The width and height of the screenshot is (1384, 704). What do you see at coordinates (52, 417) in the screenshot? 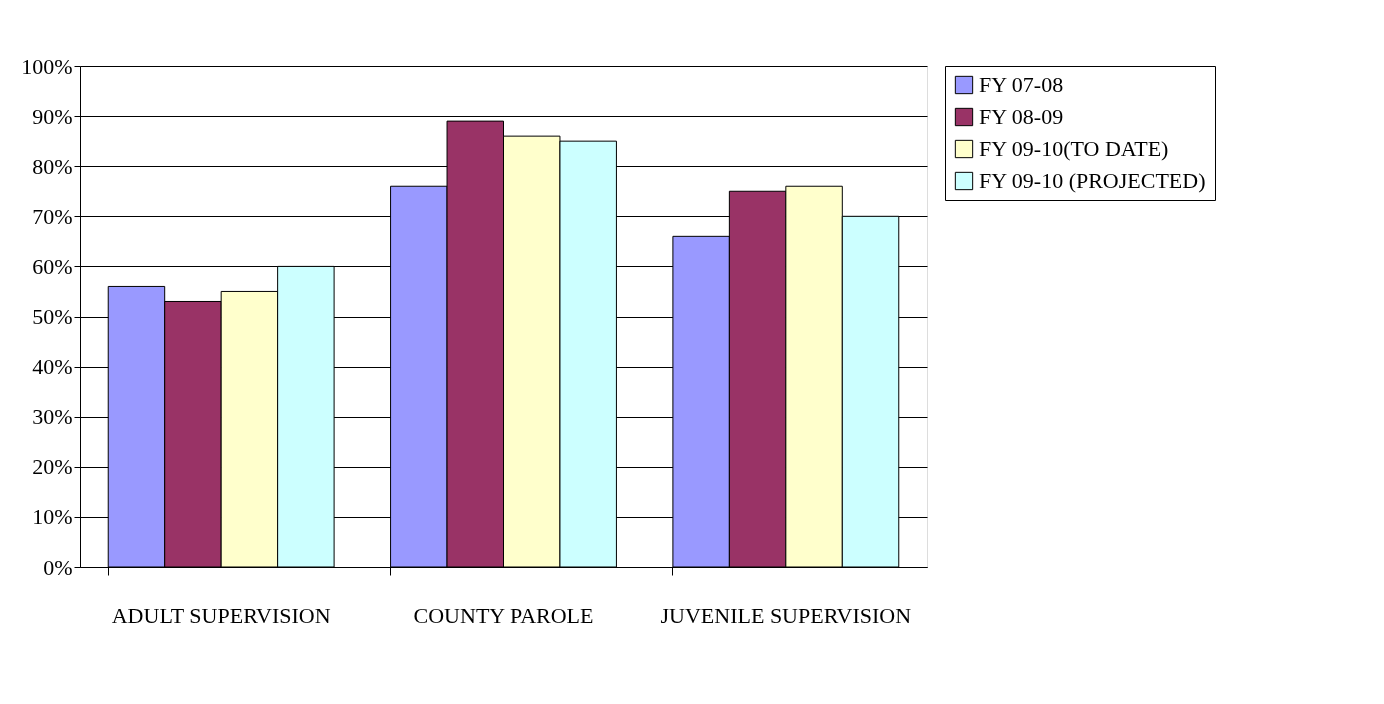
I see `y-tick-label: 30%` at bounding box center [52, 417].